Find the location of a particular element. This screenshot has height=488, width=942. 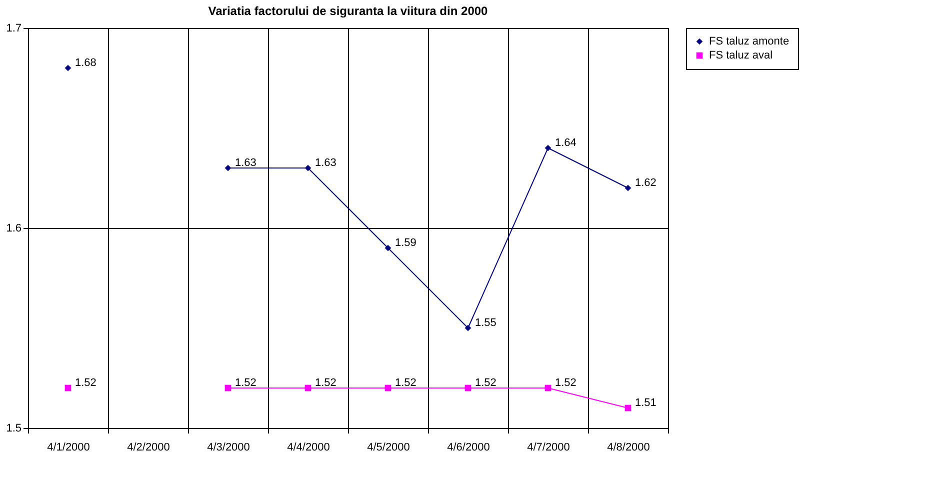

x-tick-label: 4/1/2000 is located at coordinates (68, 448).